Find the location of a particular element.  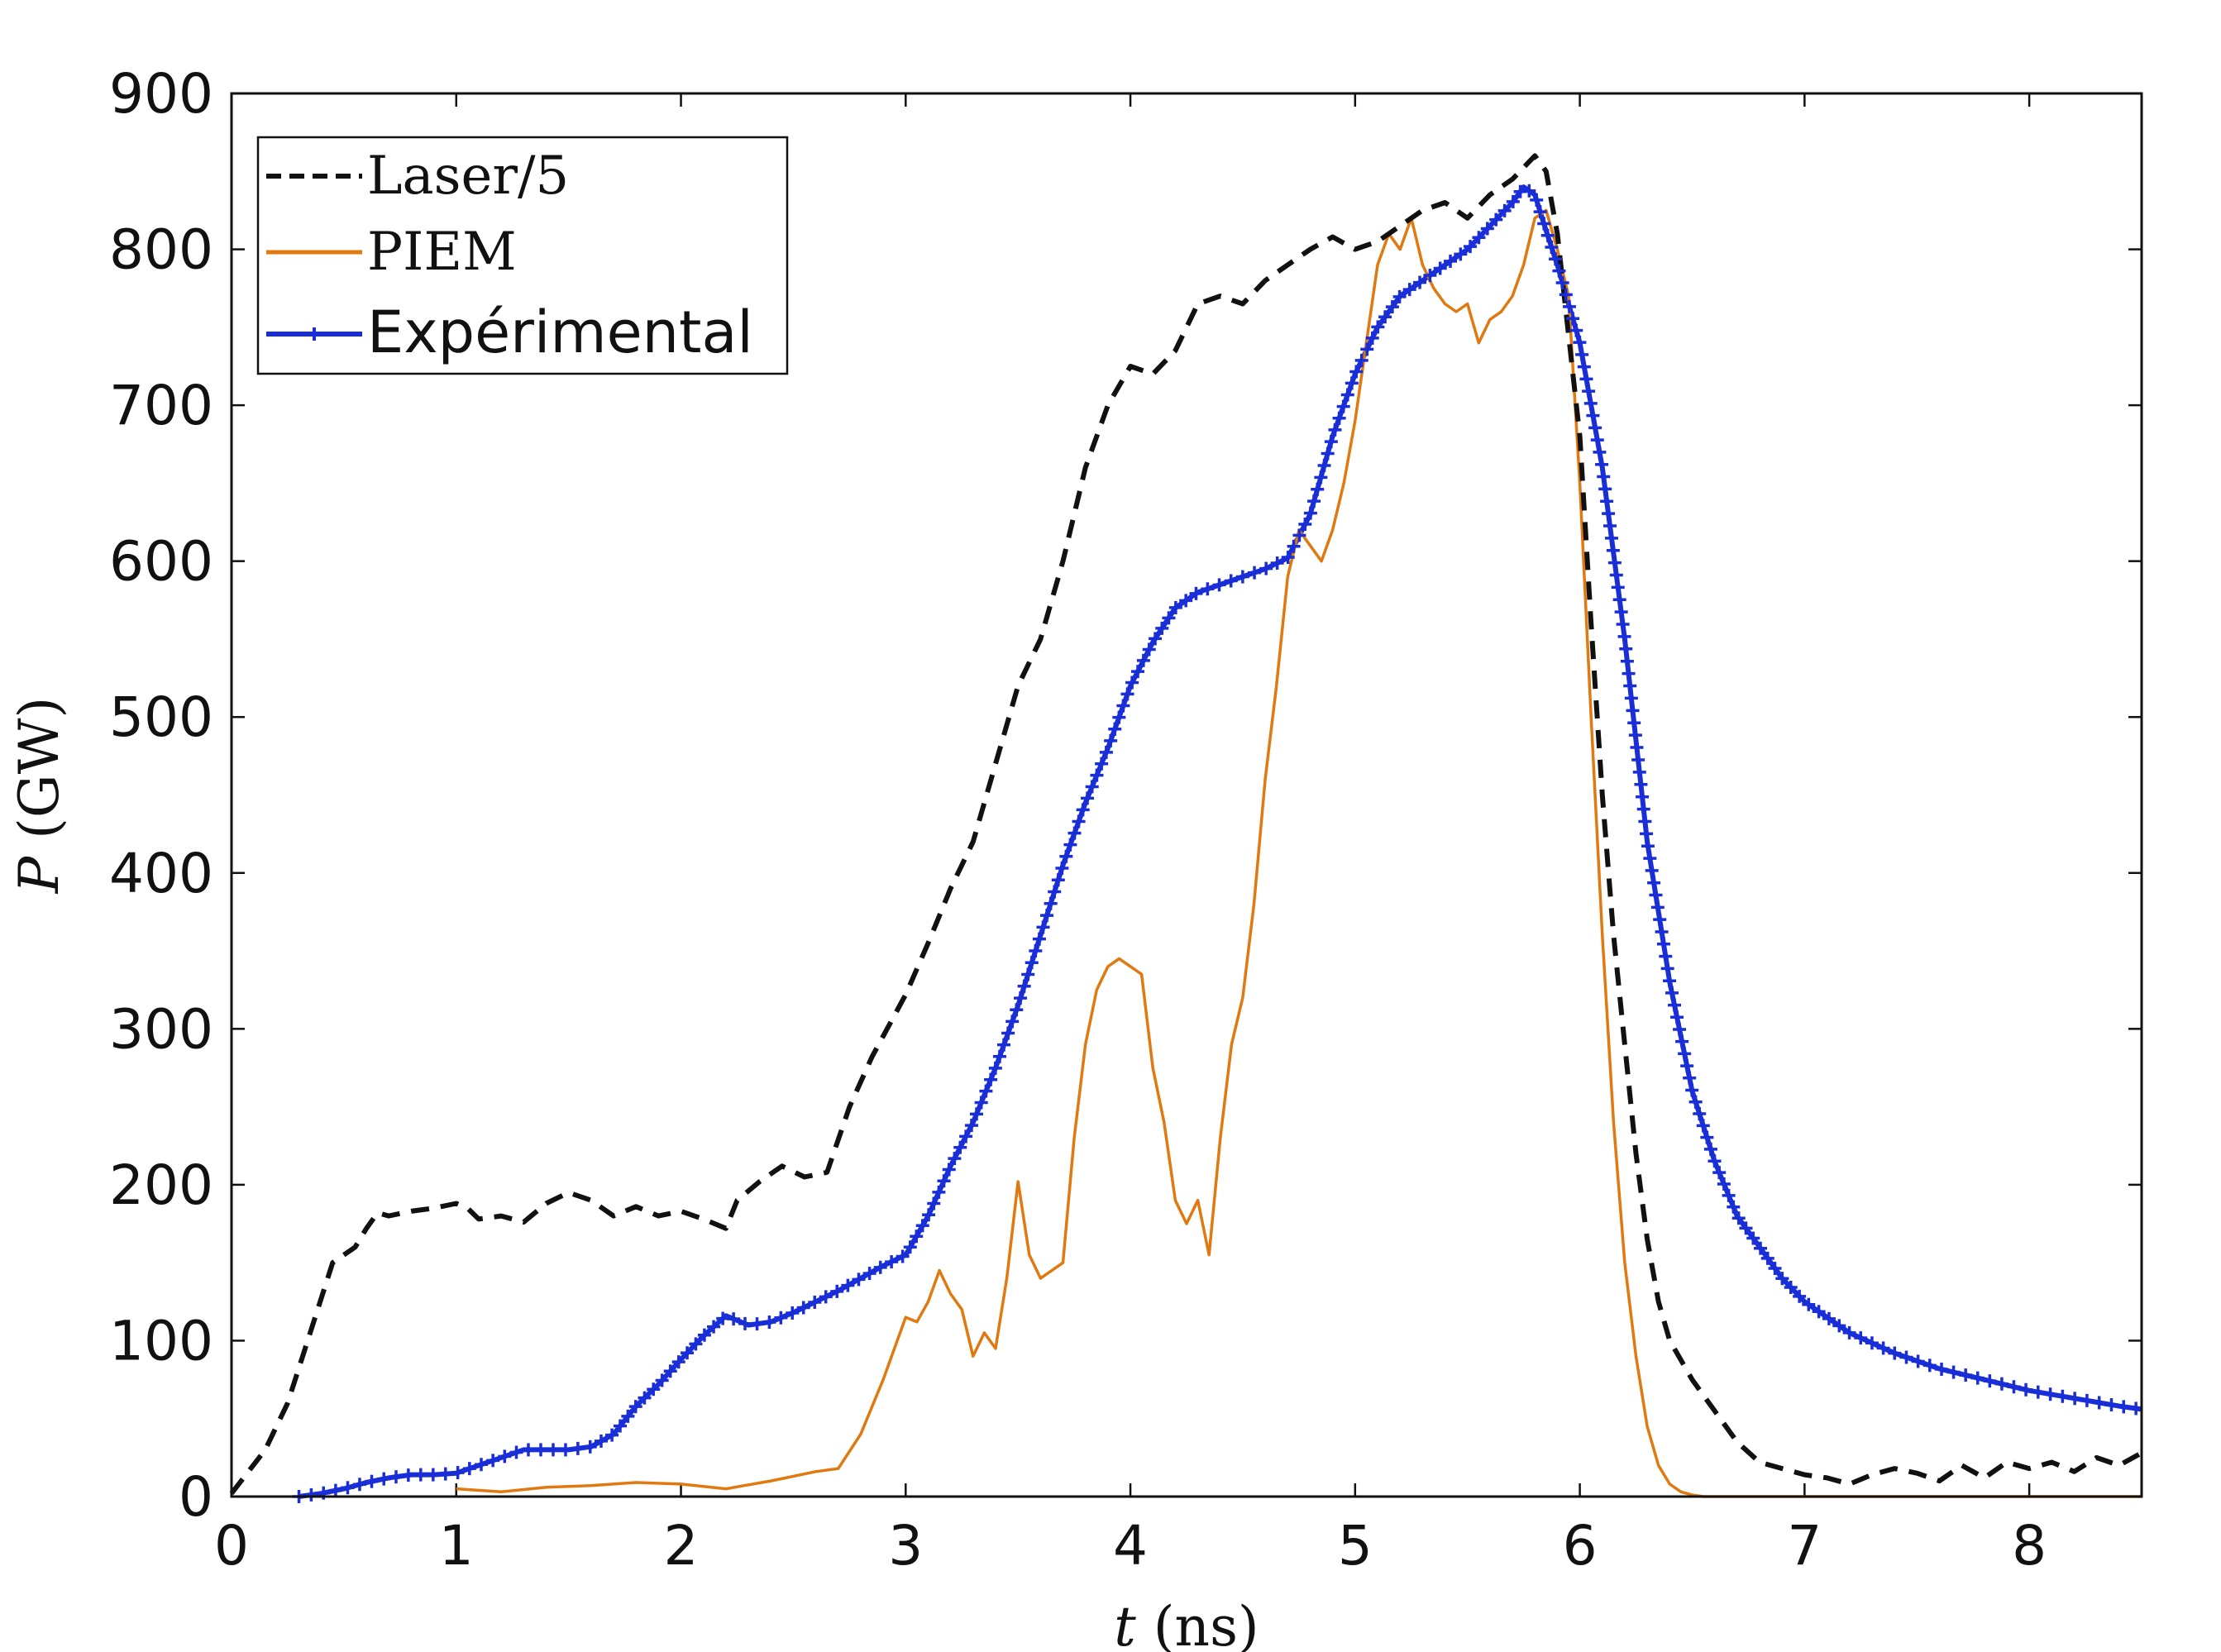

legend-label-experimental: Expérimental is located at coordinates (560, 332).